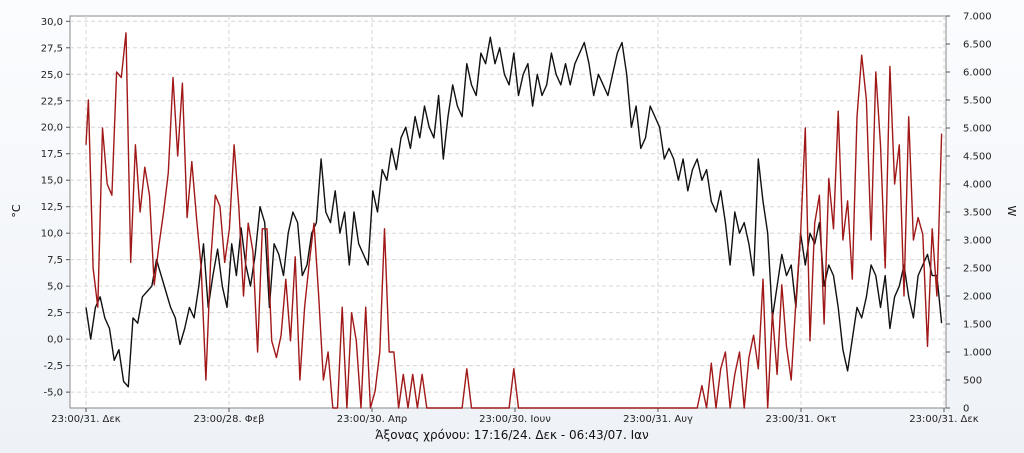 The height and width of the screenshot is (453, 1024). What do you see at coordinates (52, 22) in the screenshot?
I see `left-tick-label: 30,0` at bounding box center [52, 22].